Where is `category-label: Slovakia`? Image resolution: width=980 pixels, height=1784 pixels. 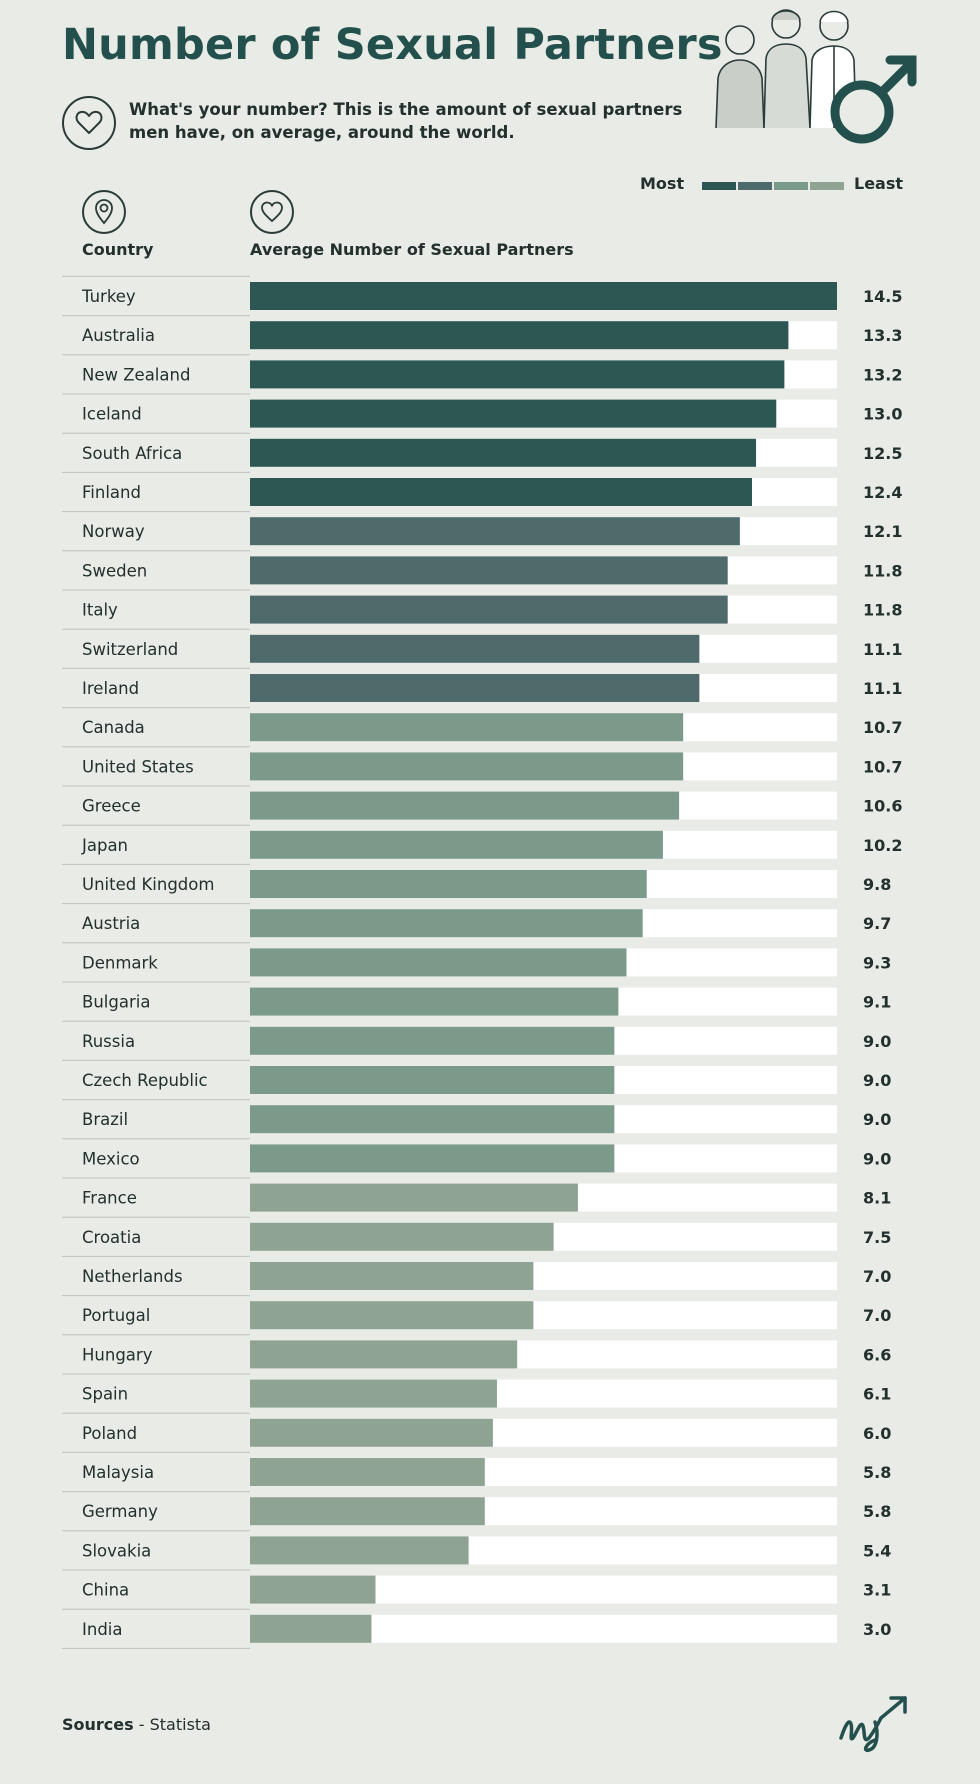 category-label: Slovakia is located at coordinates (116, 1550).